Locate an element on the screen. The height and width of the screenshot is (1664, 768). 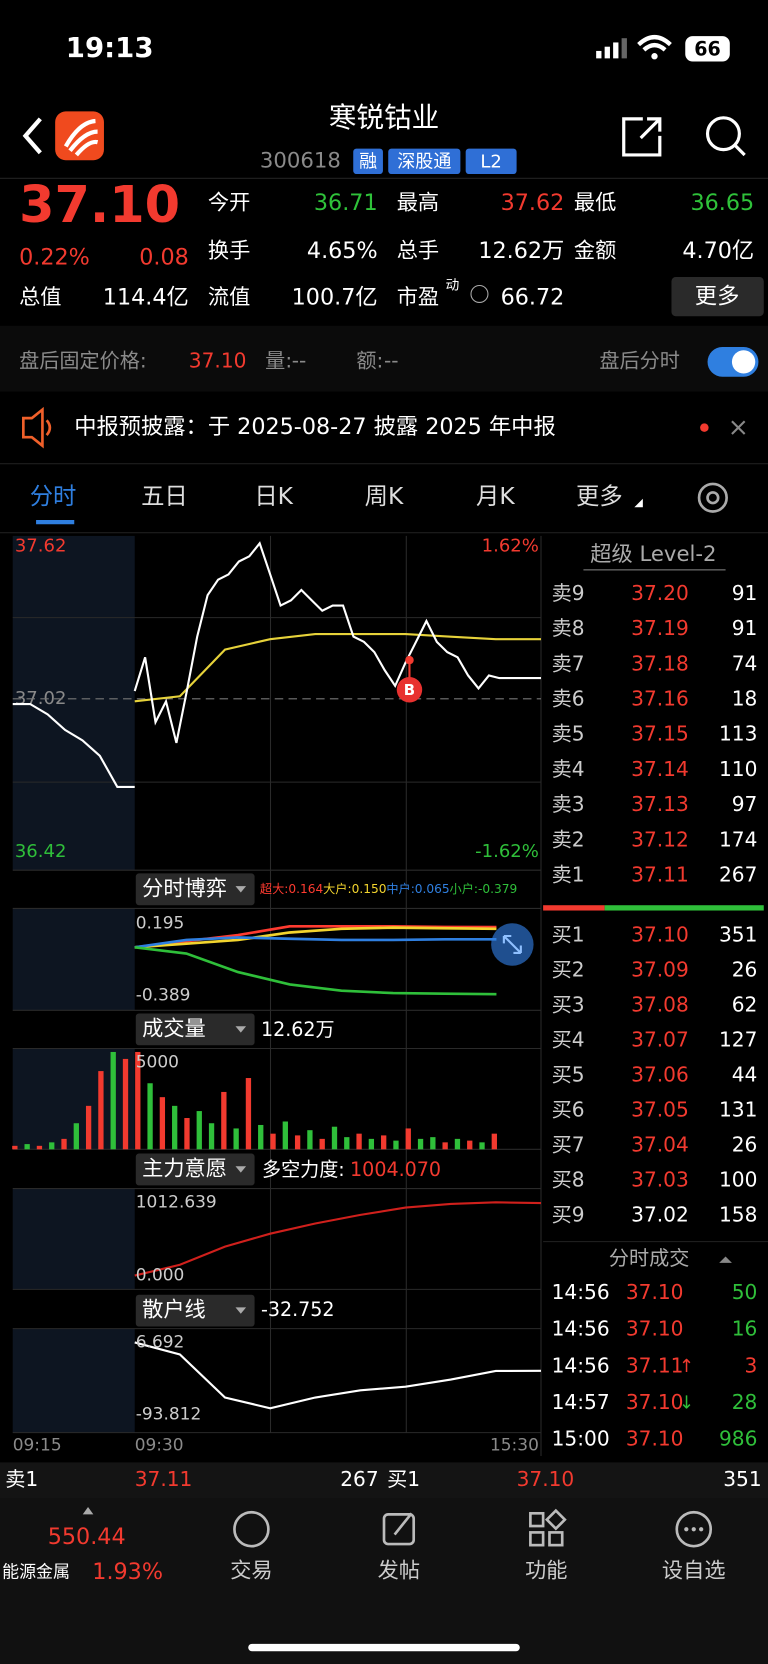
tab: 周K is located at coordinates (384, 496).